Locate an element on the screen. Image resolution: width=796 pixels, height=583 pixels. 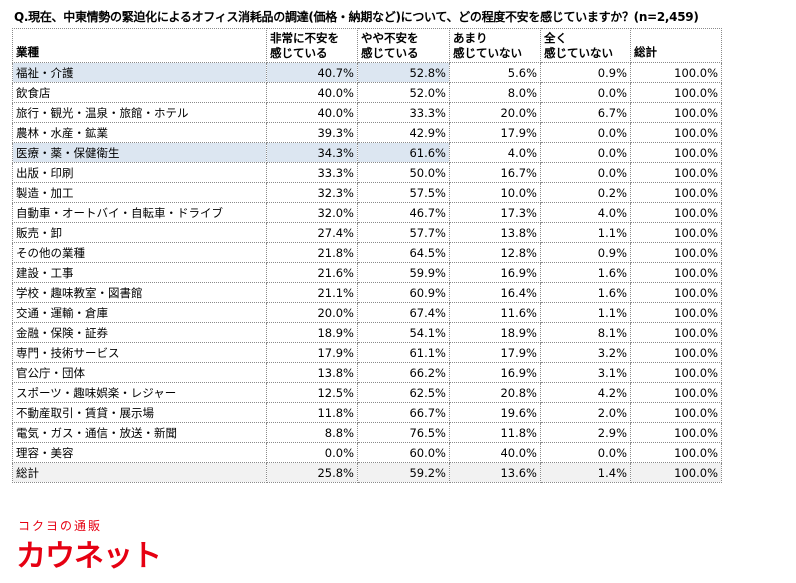
industry-cell: 理容・美容 is located at coordinates (139, 452).